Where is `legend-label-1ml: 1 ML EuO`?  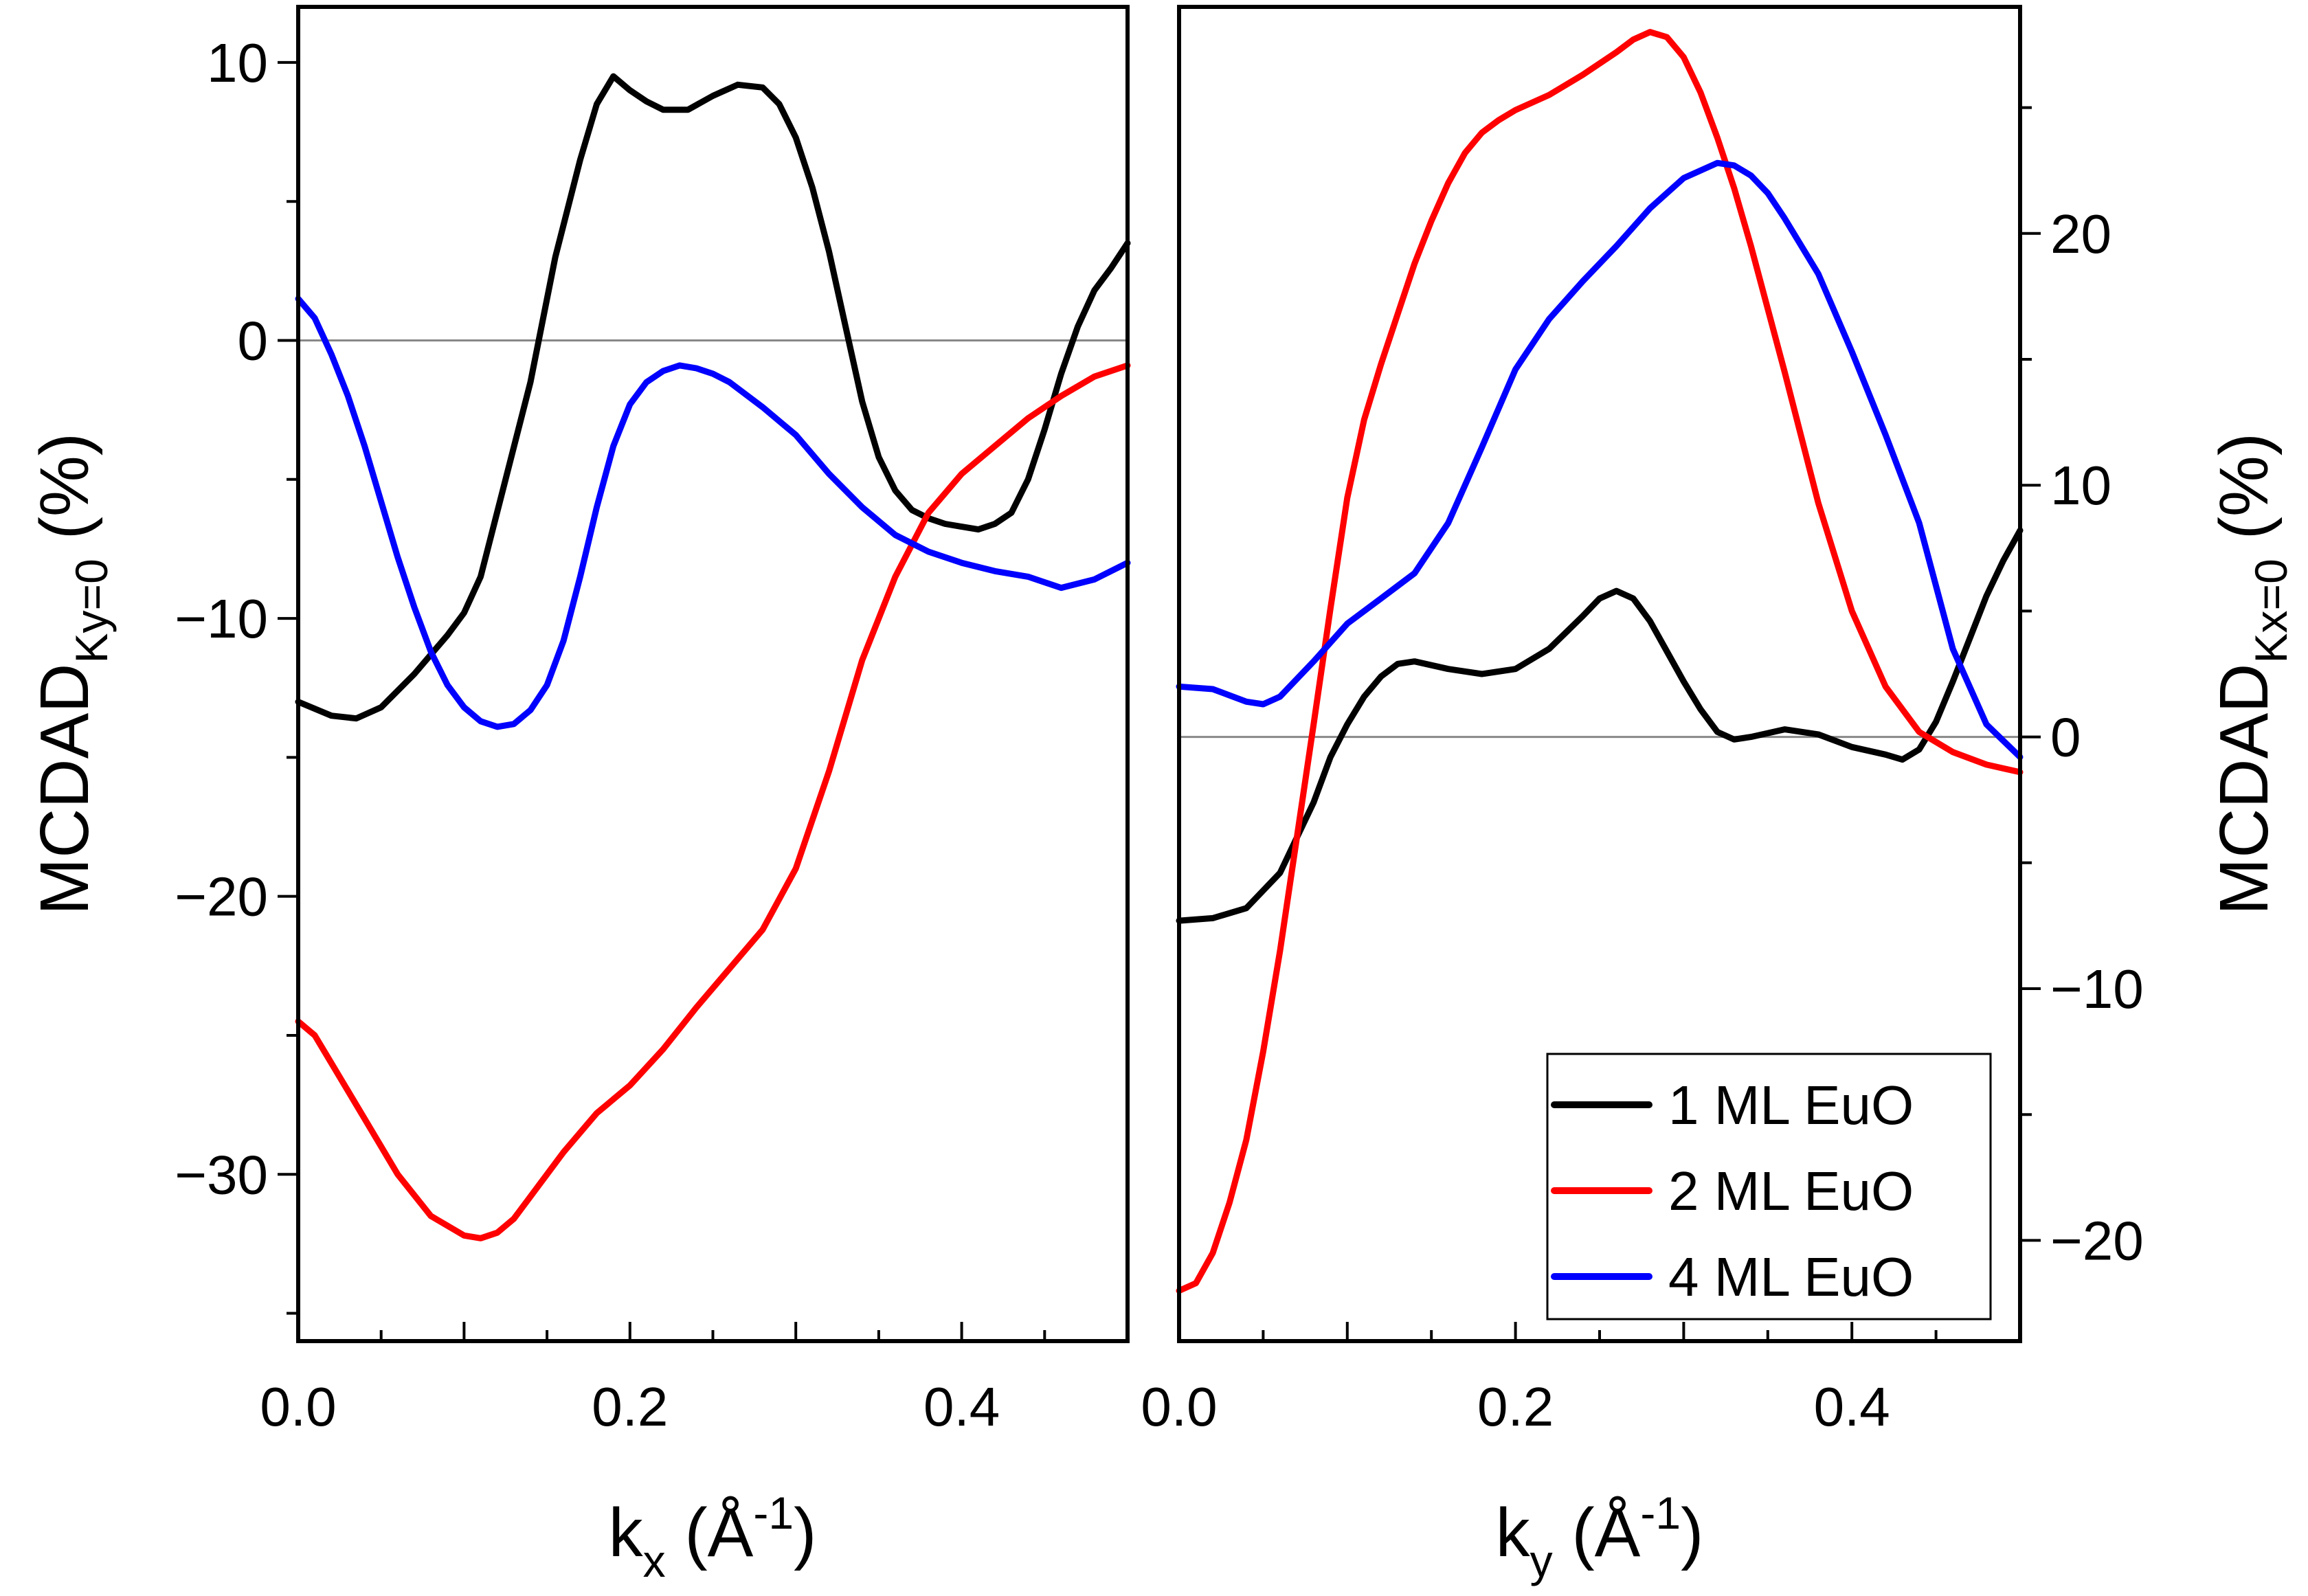 legend-label-1ml: 1 ML EuO is located at coordinates (1791, 1105).